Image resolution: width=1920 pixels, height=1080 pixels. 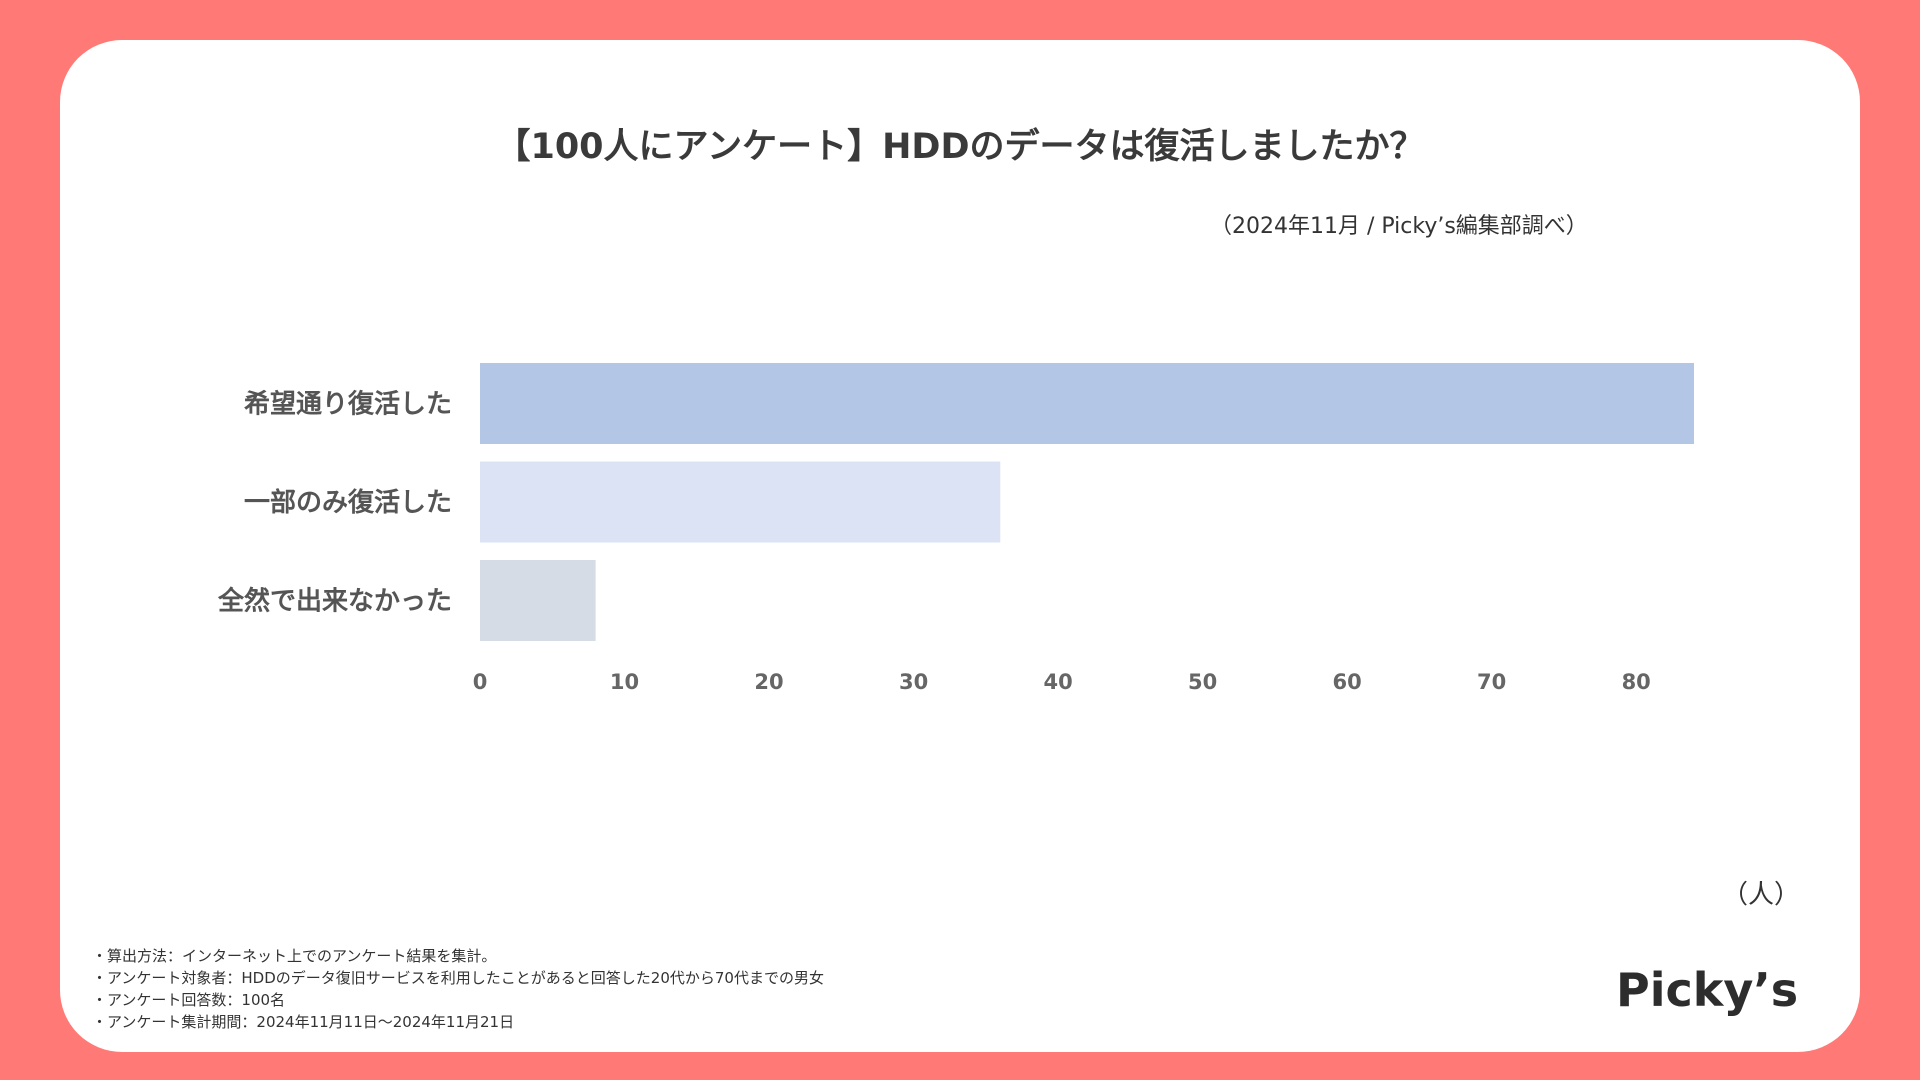 What do you see at coordinates (189, 1000) in the screenshot?
I see `note-count: ・アンケート回答数：100名` at bounding box center [189, 1000].